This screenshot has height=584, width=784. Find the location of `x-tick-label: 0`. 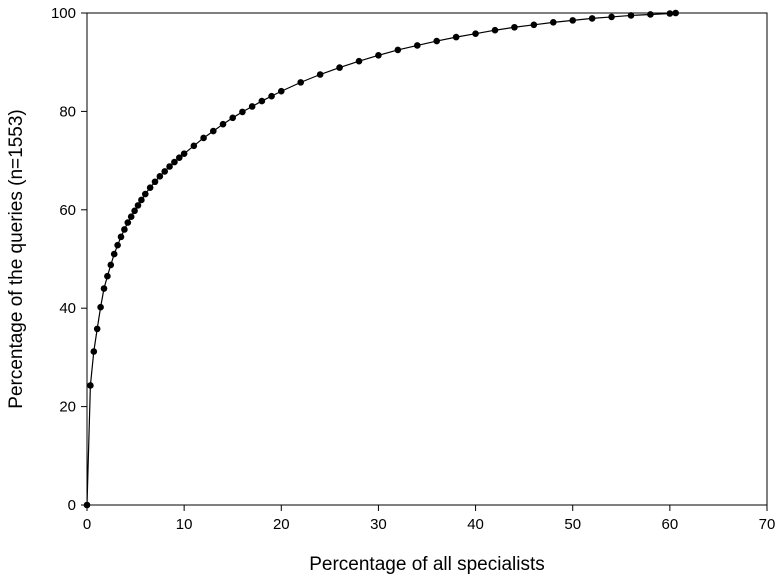

x-tick-label: 0 is located at coordinates (87, 524).